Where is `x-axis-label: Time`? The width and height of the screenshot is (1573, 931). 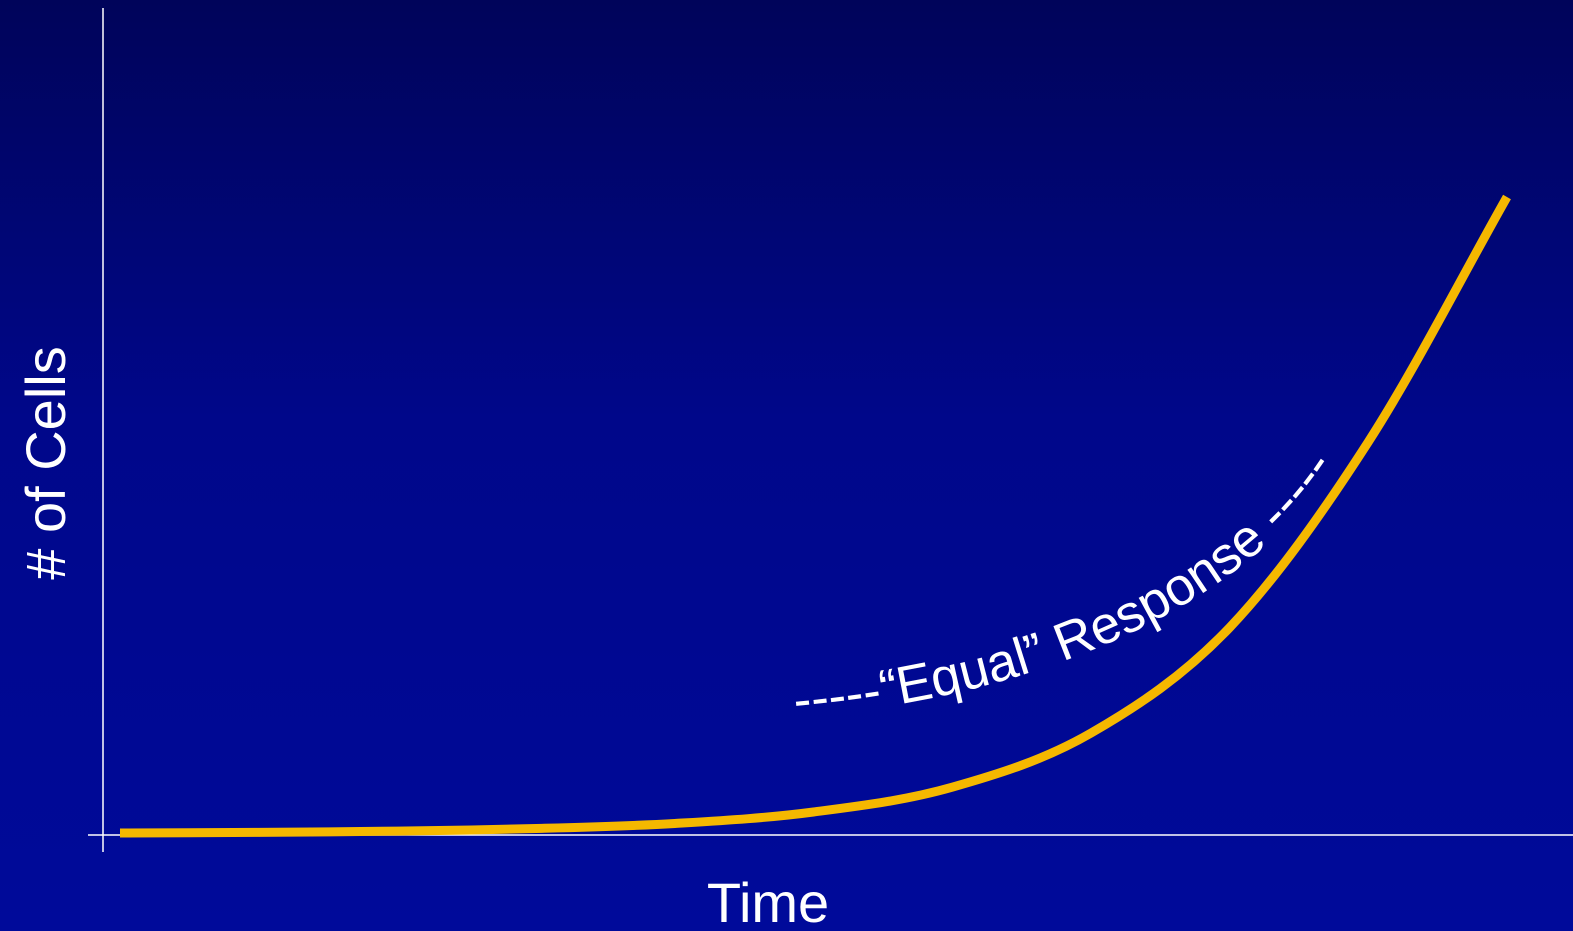
x-axis-label: Time is located at coordinates (768, 901).